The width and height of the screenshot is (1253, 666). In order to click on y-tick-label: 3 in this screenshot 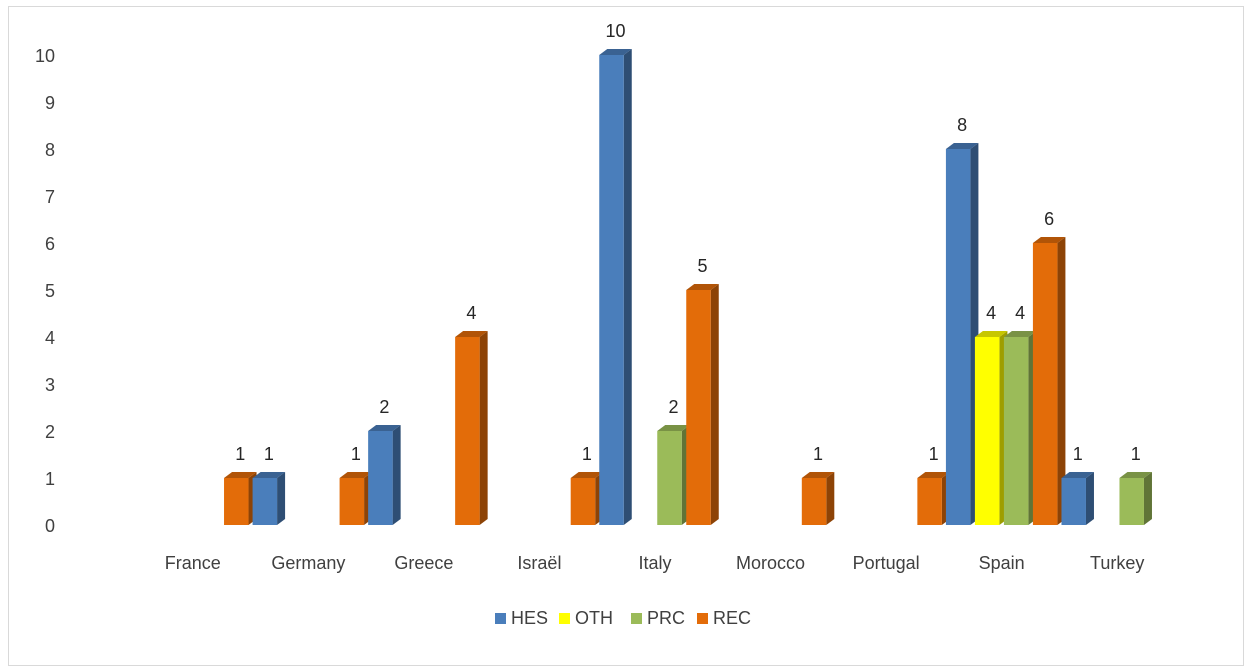, I will do `click(50, 385)`.